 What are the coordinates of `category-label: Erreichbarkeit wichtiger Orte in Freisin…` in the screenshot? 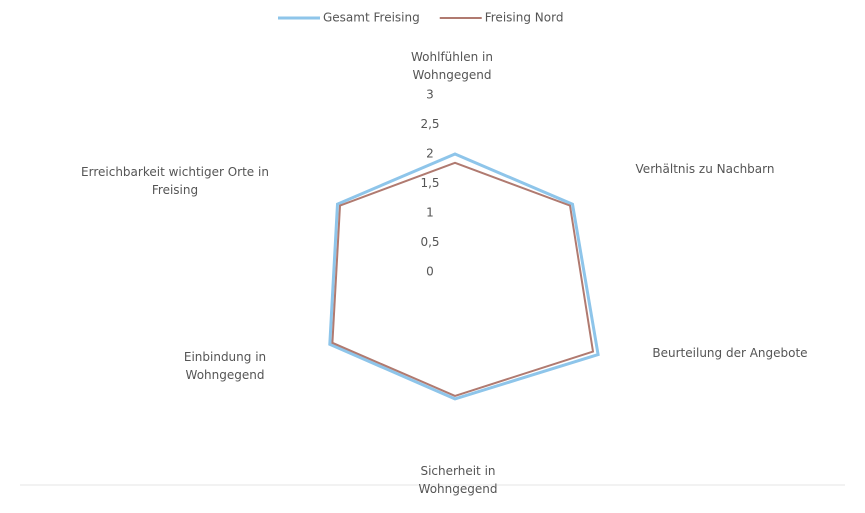 It's located at (175, 181).